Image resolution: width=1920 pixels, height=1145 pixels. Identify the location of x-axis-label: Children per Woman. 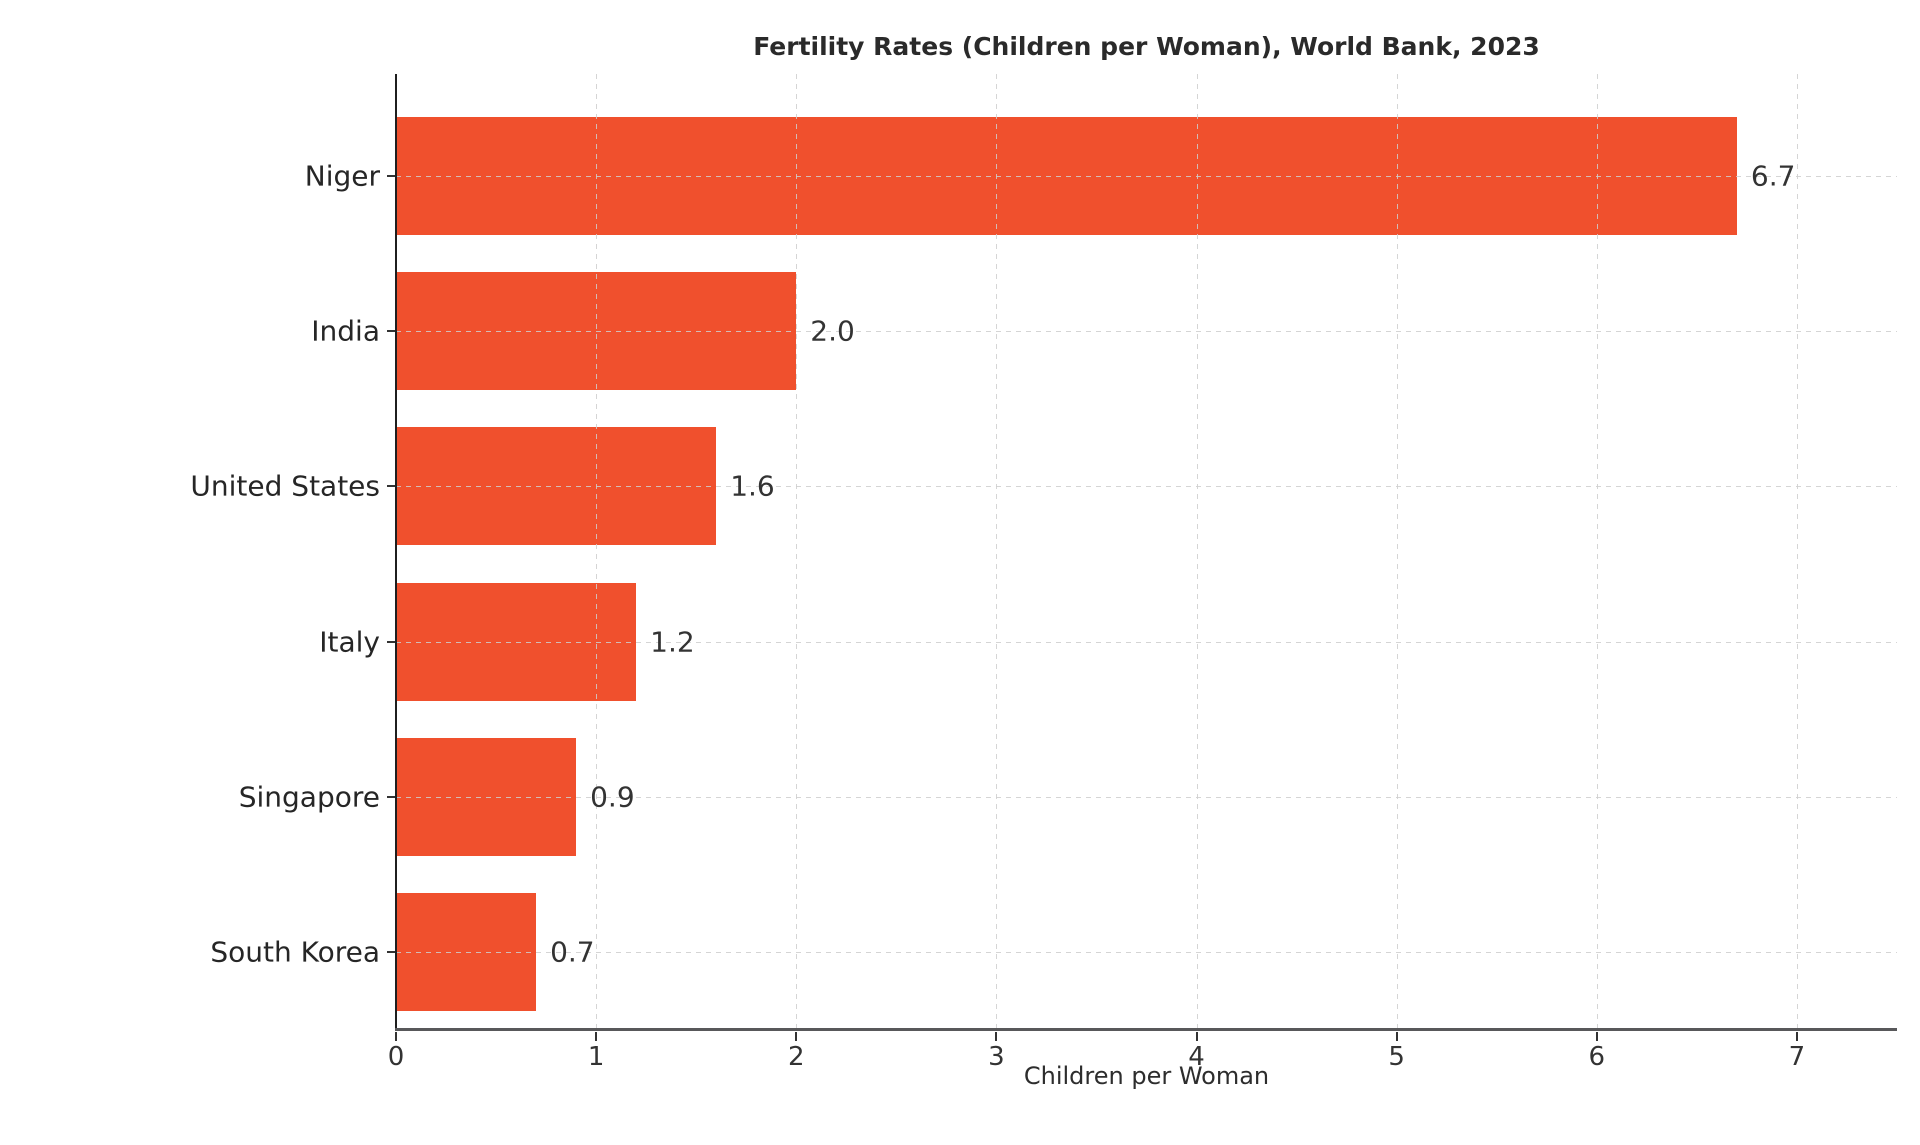
(1146, 1076).